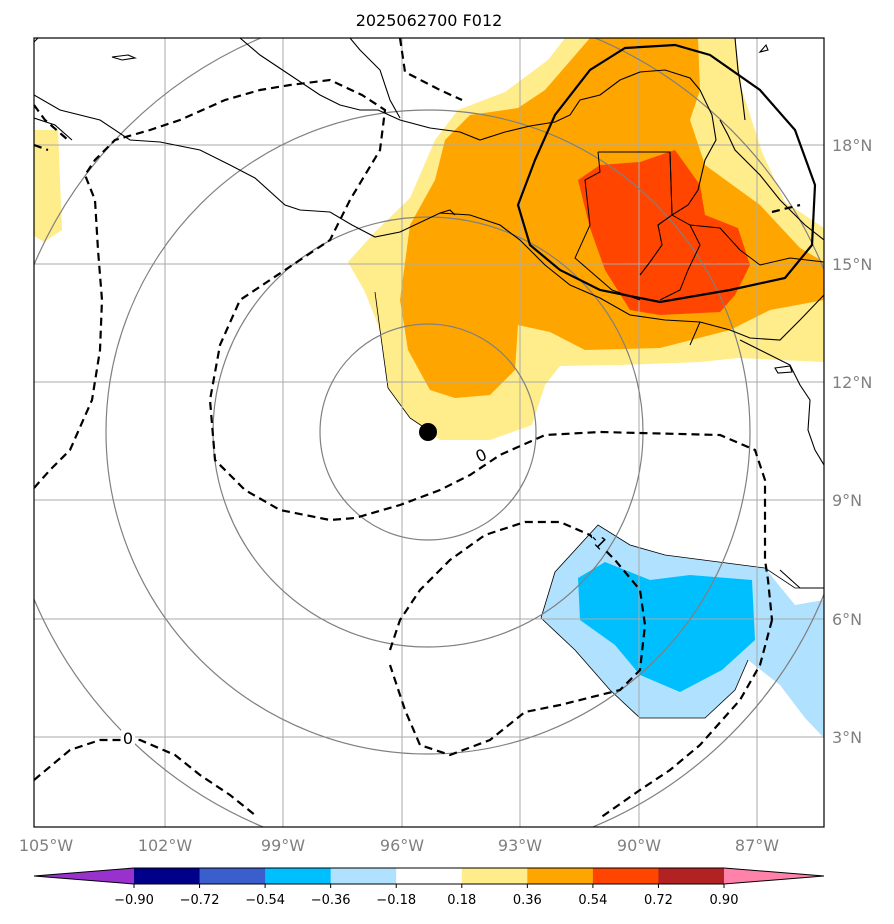  Describe the element at coordinates (592, 900) in the screenshot. I see `colorbar-tick-label: 0.54` at that location.